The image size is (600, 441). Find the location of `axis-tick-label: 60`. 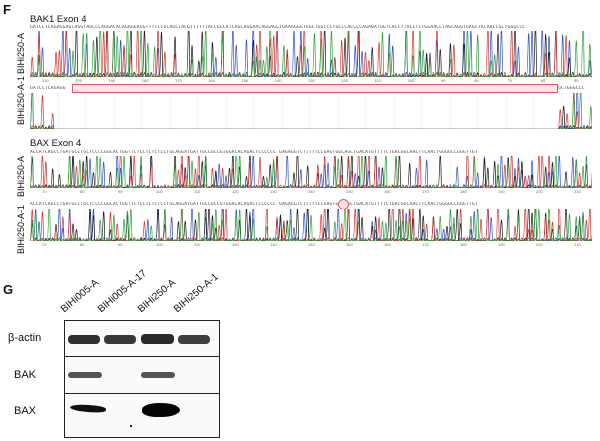

axis-tick-label: 60 is located at coordinates (543, 80).